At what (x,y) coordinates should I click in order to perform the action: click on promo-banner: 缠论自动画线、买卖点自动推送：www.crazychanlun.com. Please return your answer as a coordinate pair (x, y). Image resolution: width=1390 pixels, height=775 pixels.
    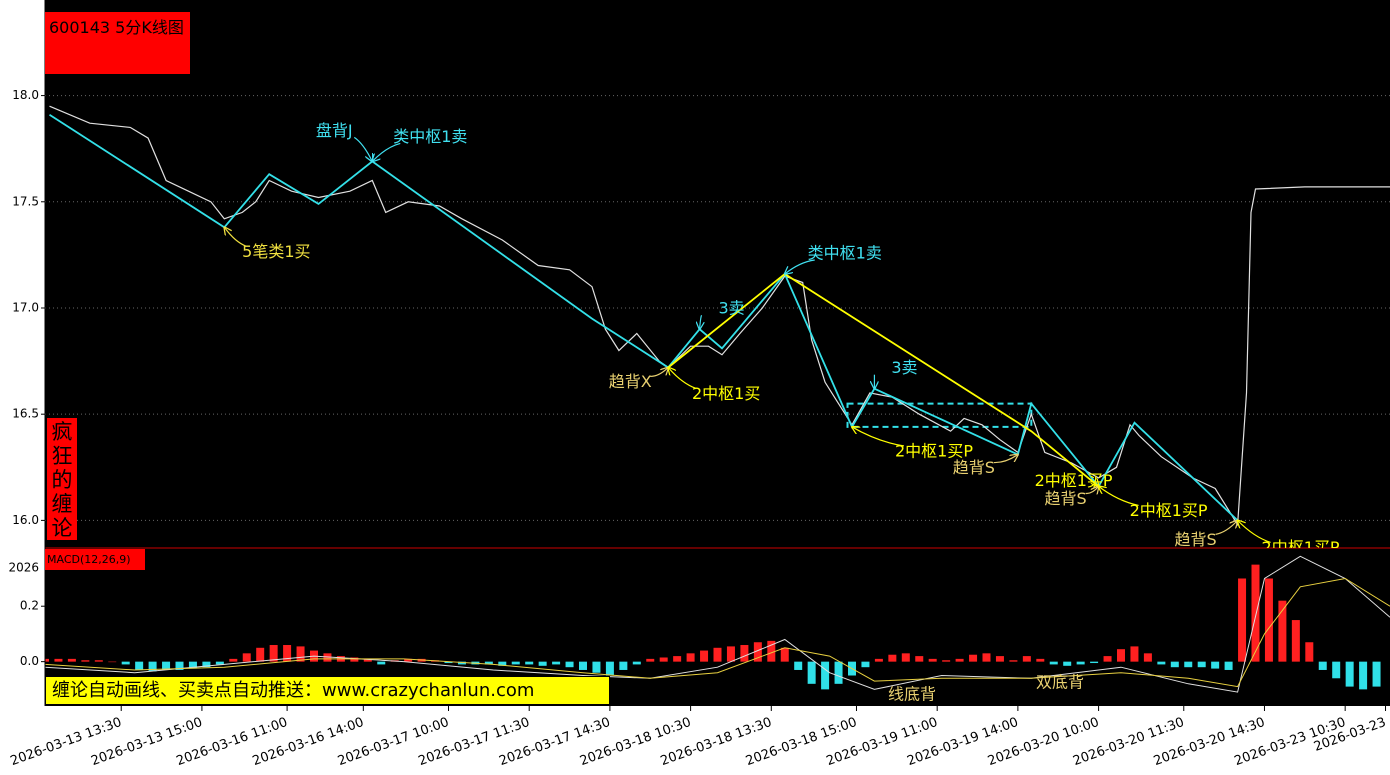
    Looking at the image, I should click on (327, 690).